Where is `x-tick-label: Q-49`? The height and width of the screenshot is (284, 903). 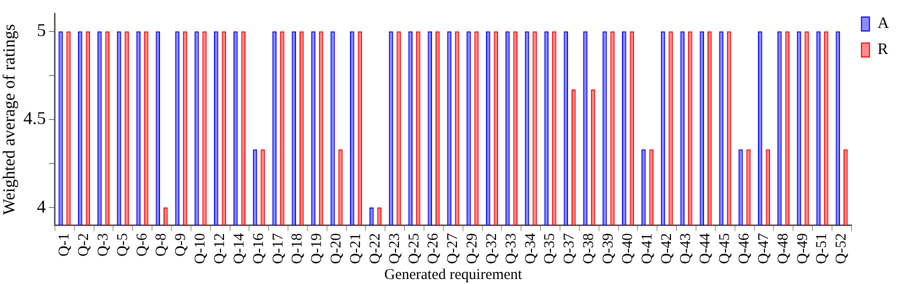 x-tick-label: Q-49 is located at coordinates (802, 248).